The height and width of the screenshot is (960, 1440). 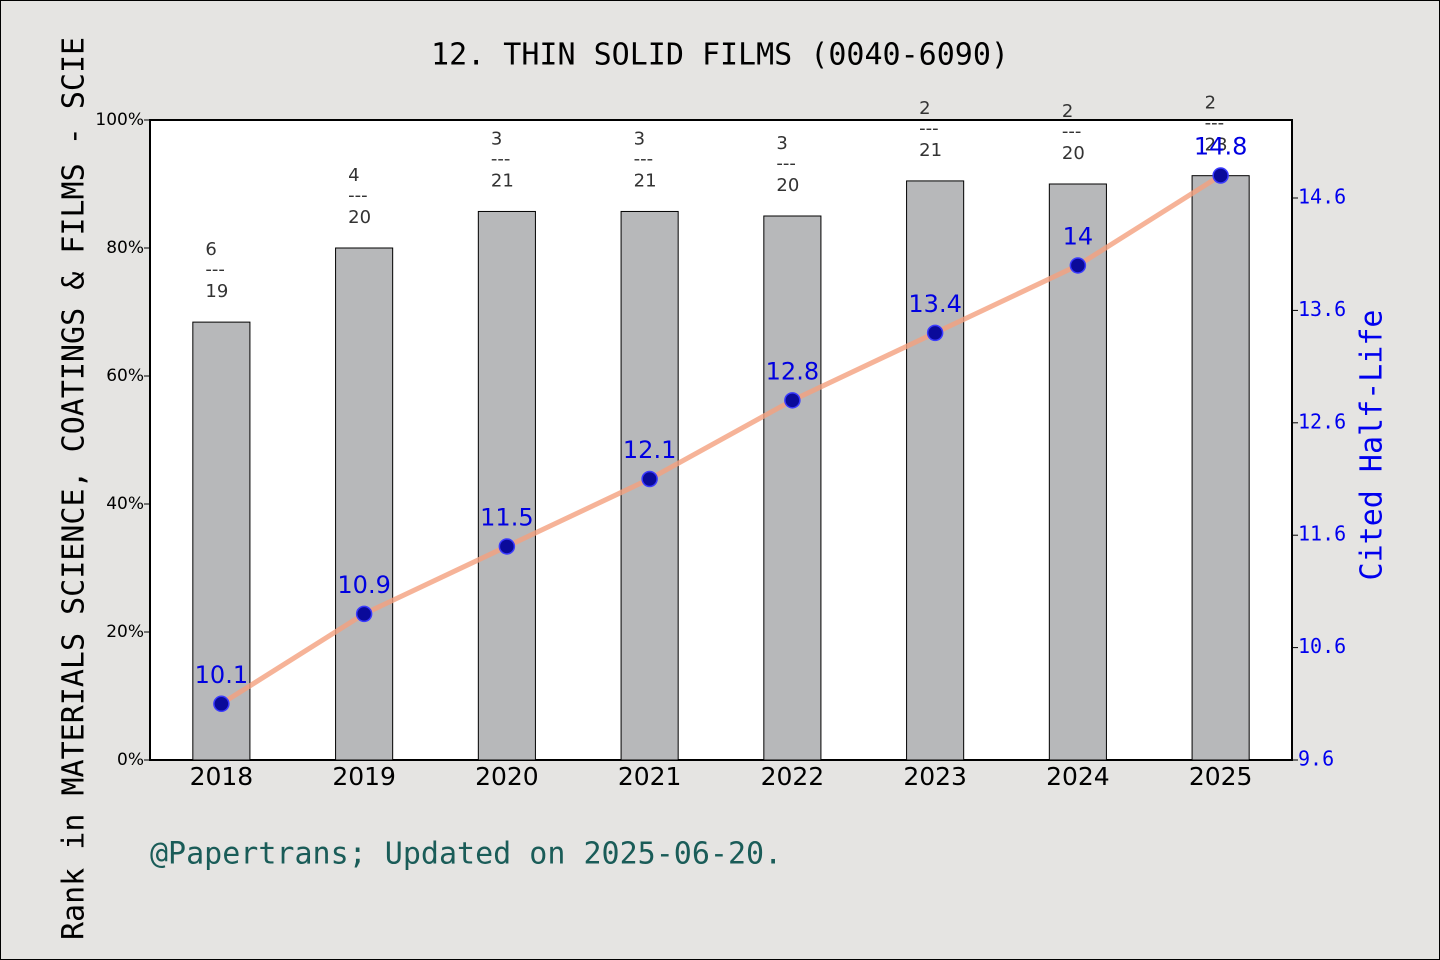 What do you see at coordinates (222, 776) in the screenshot?
I see `x-tick-label: 2018` at bounding box center [222, 776].